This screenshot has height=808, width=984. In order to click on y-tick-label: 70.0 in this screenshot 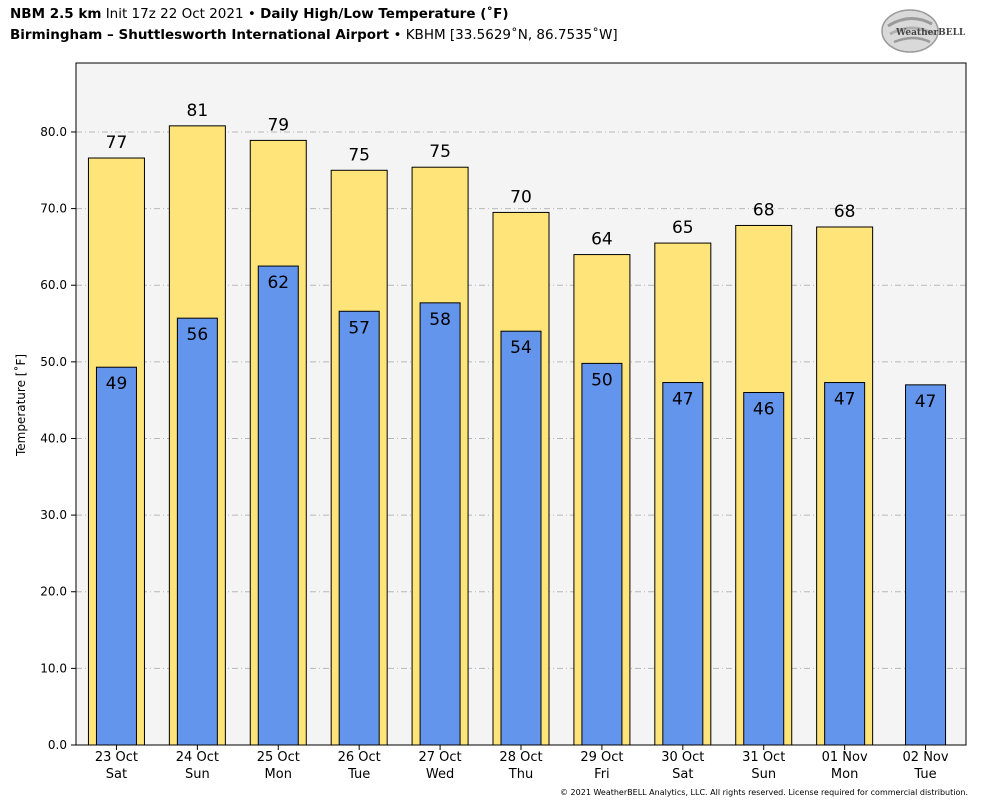, I will do `click(53, 209)`.